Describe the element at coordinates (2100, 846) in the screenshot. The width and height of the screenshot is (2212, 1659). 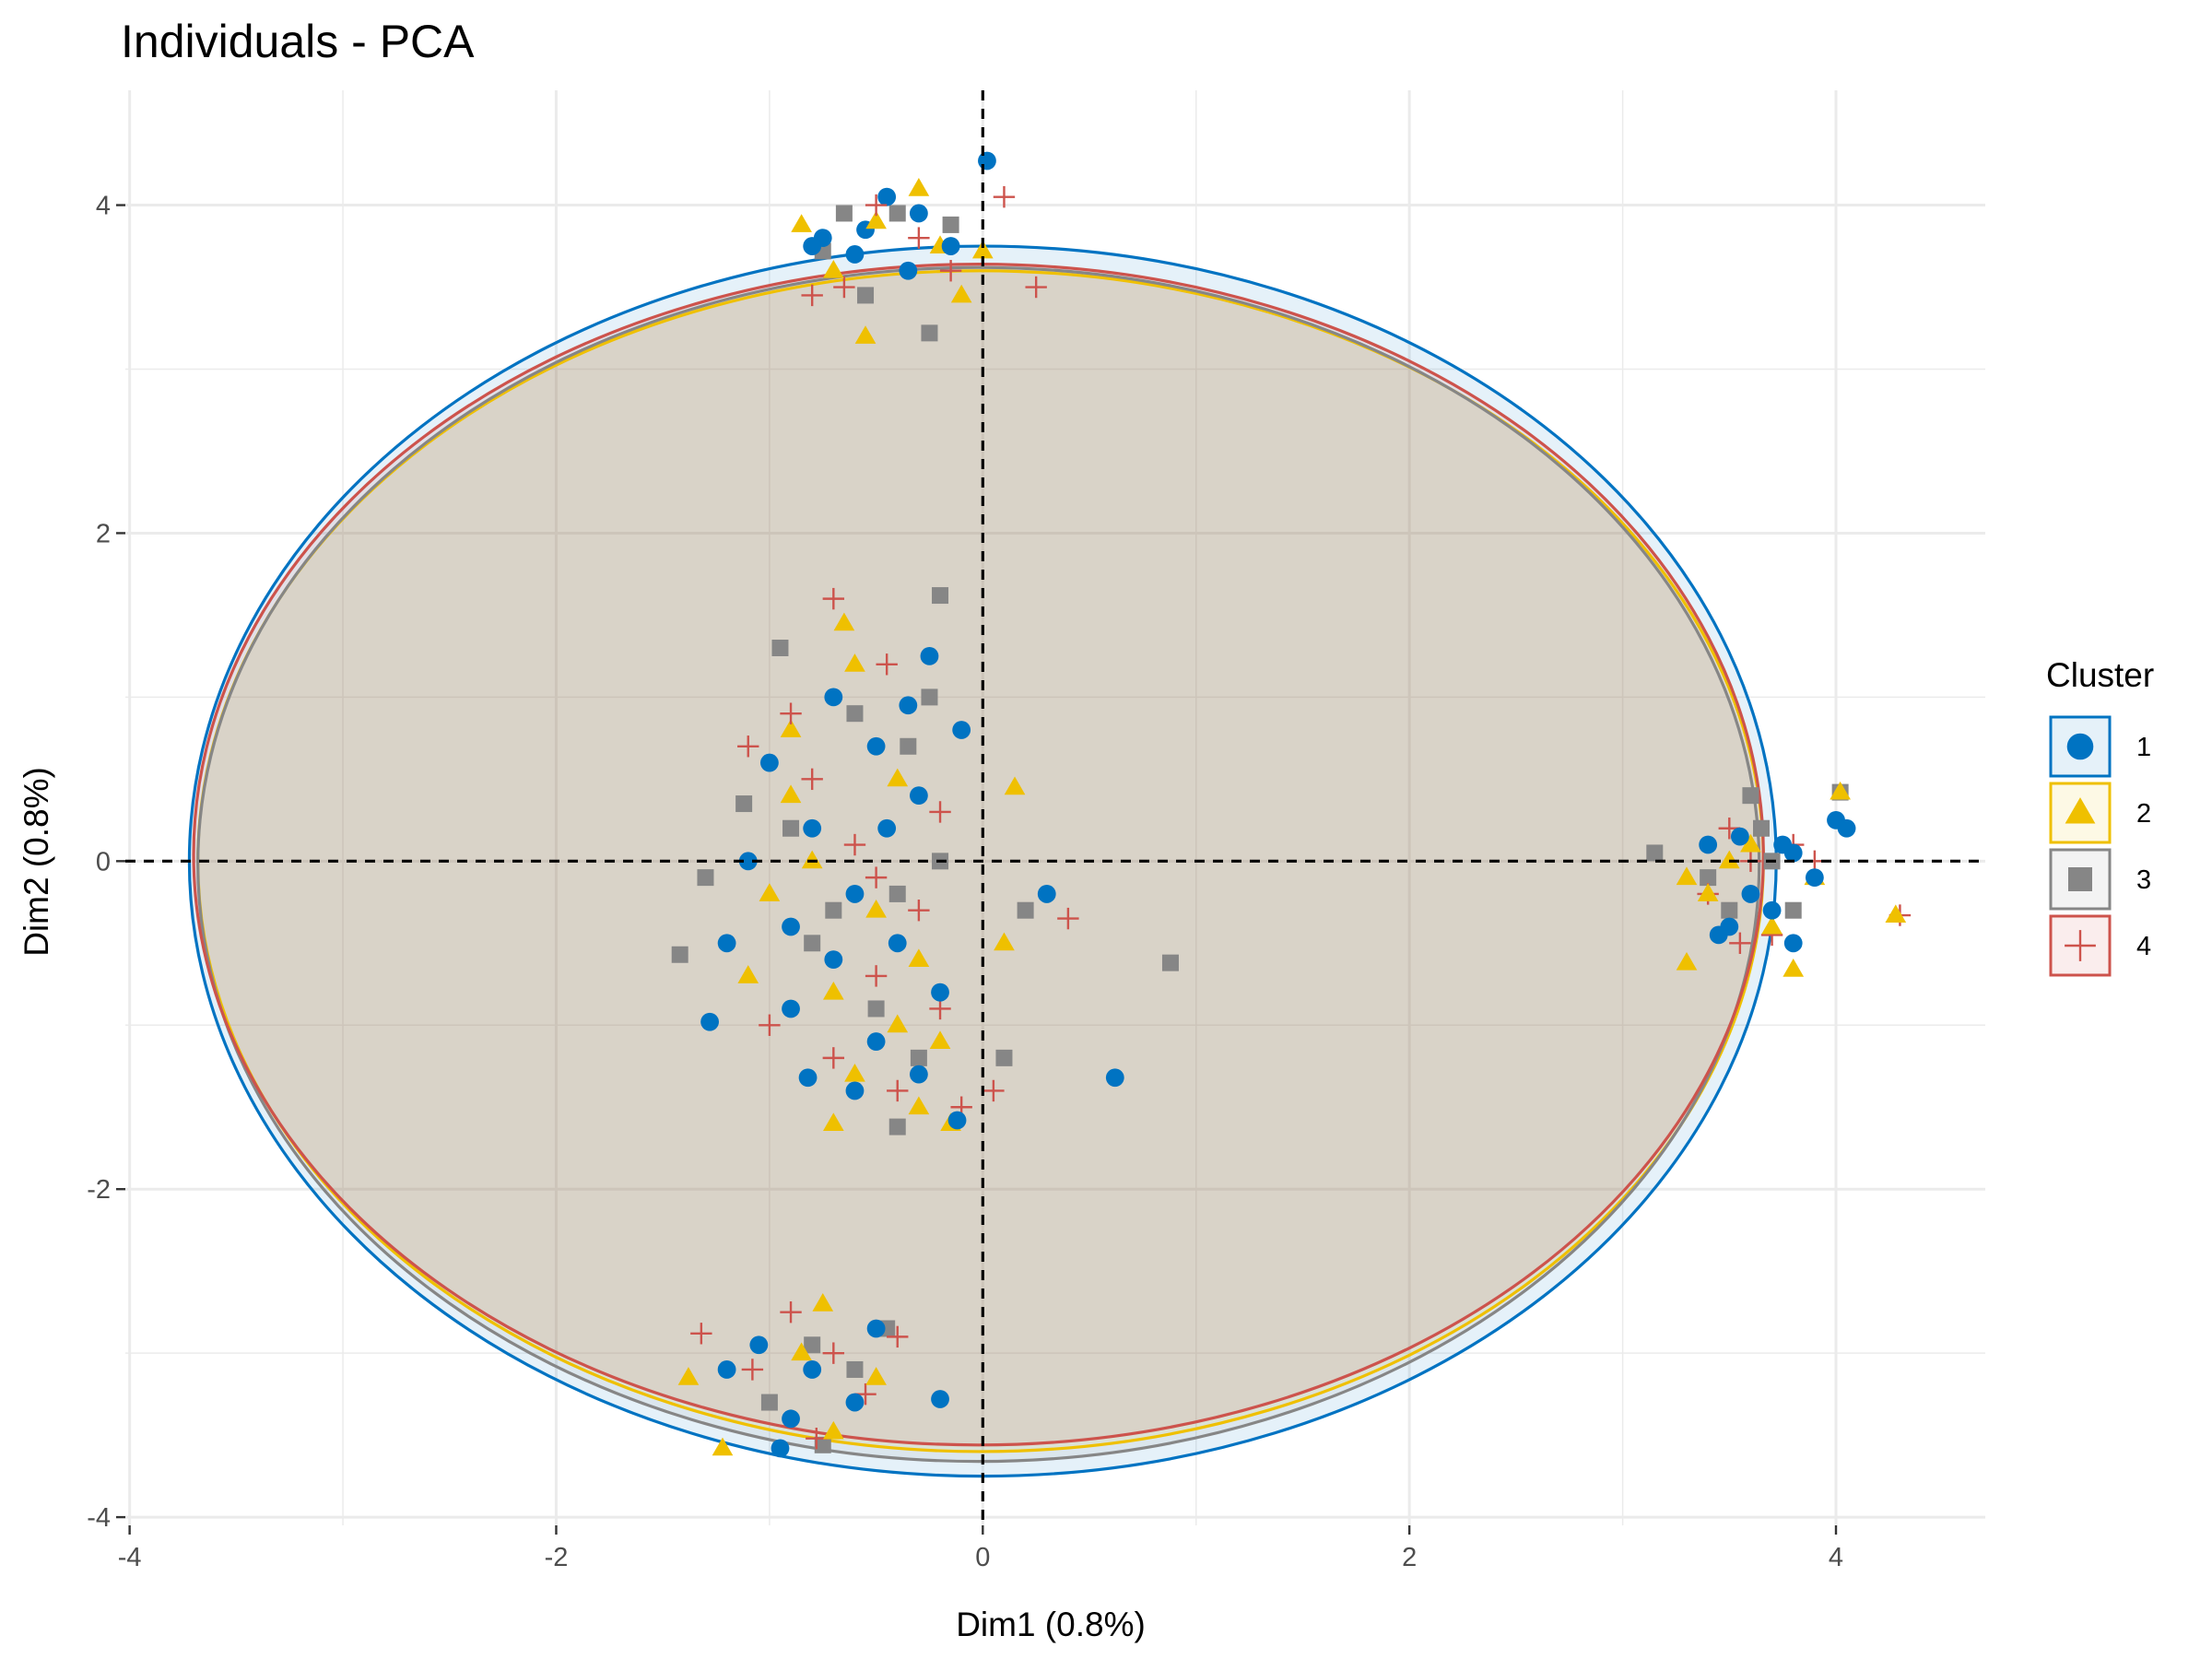
I see `legend-items: 1 2 3 4` at that location.